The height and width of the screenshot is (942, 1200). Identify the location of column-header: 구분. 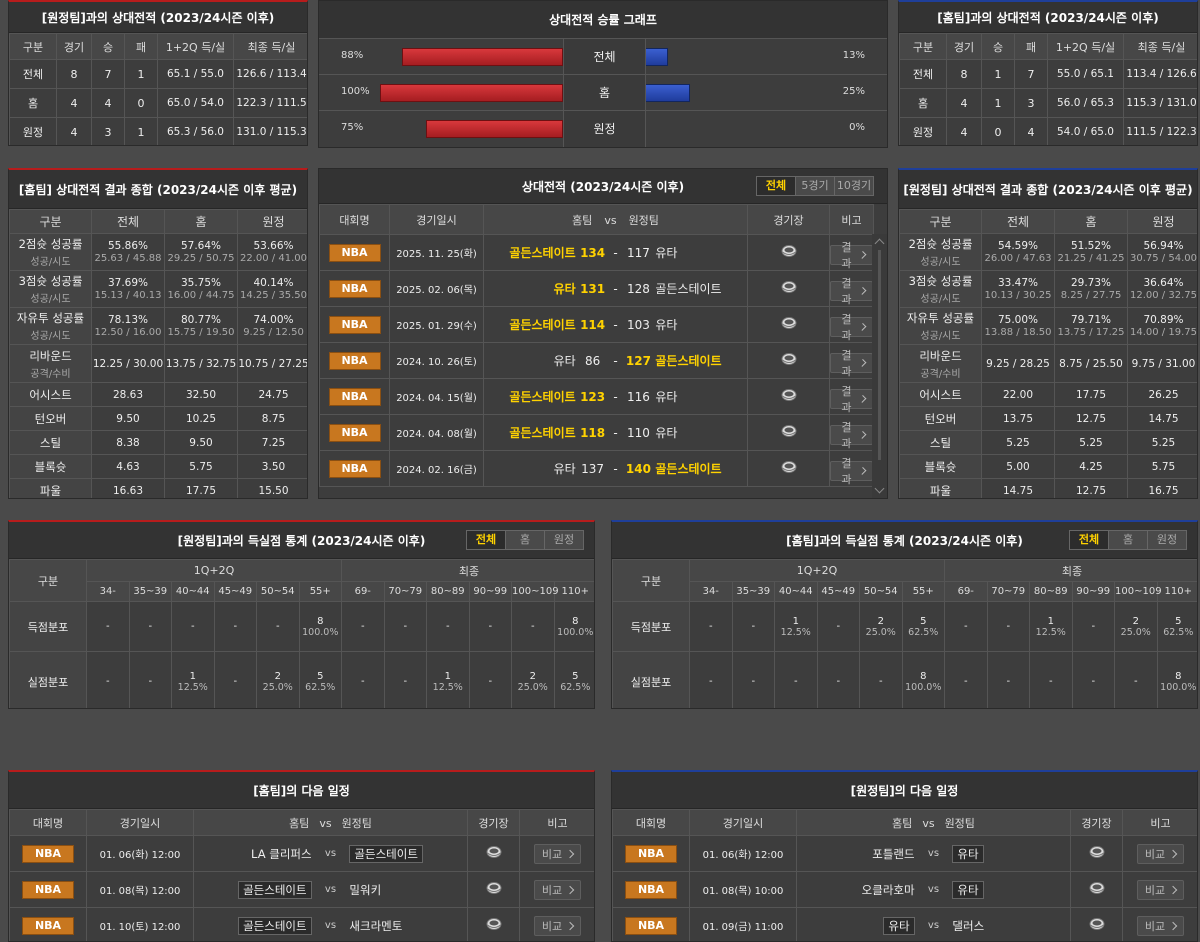
(33, 46).